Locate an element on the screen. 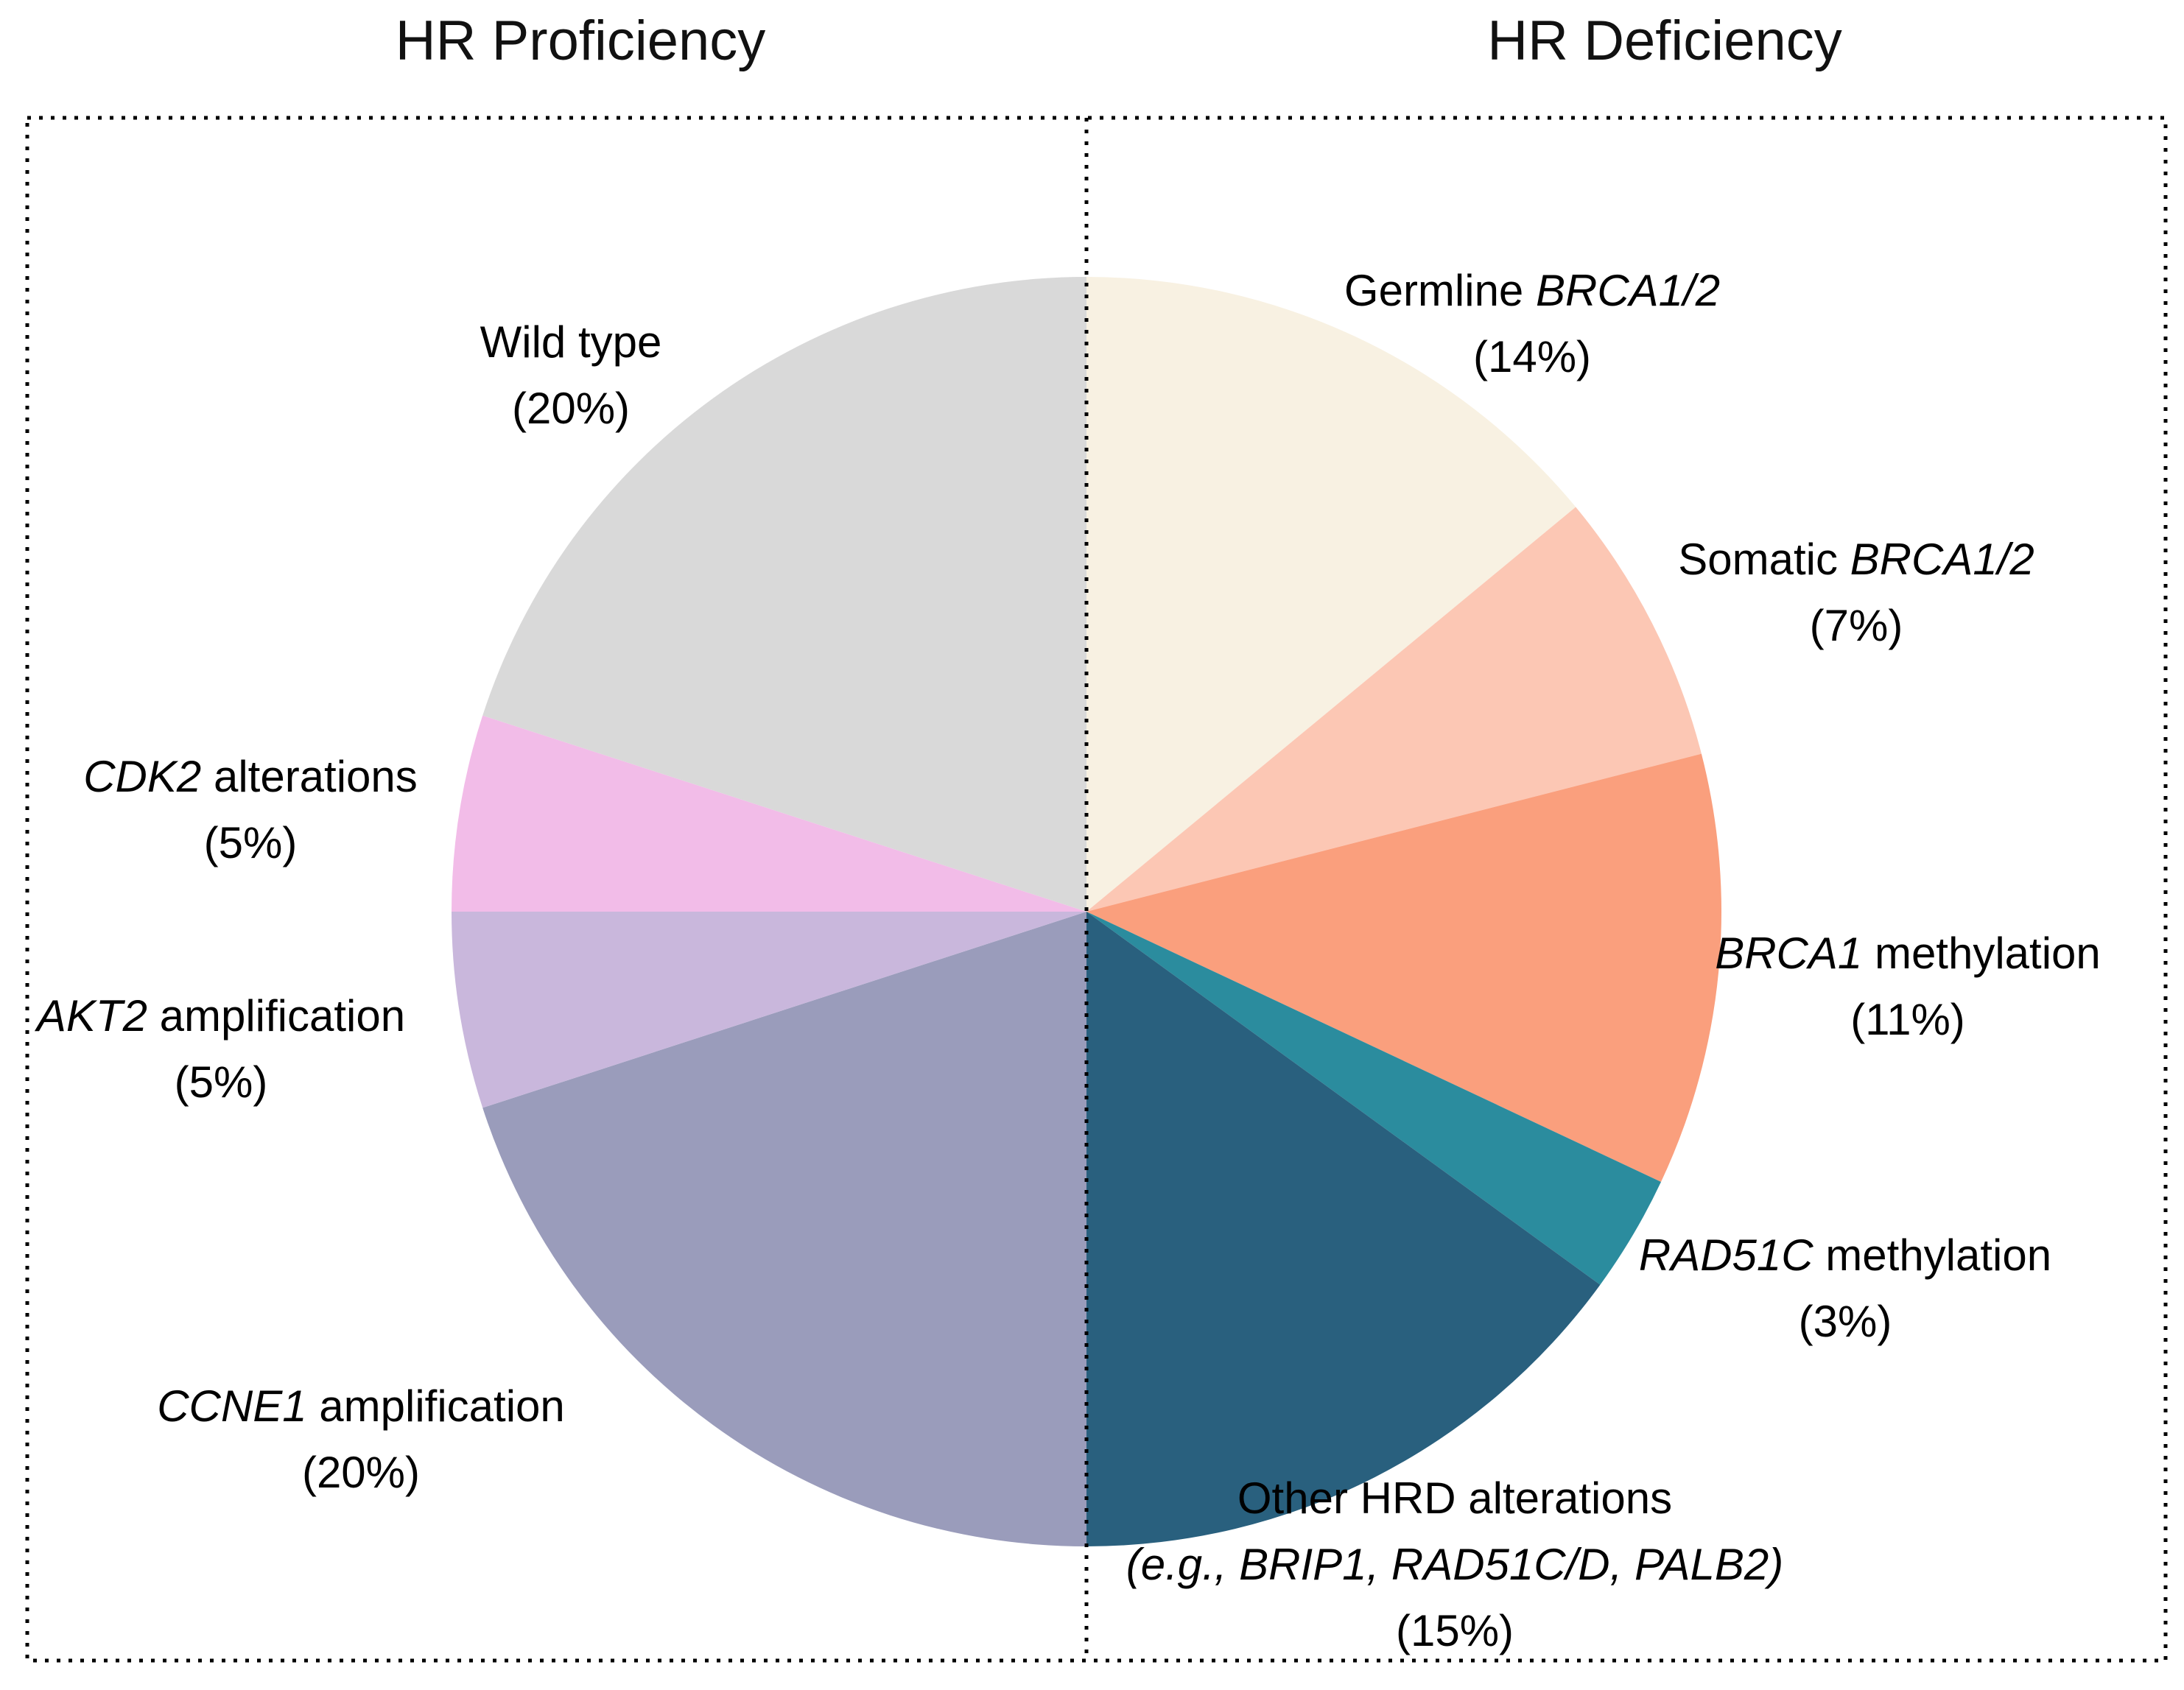 The width and height of the screenshot is (2184, 1690). pie-slice-other-hrd-alterations is located at coordinates (1343, 1229).